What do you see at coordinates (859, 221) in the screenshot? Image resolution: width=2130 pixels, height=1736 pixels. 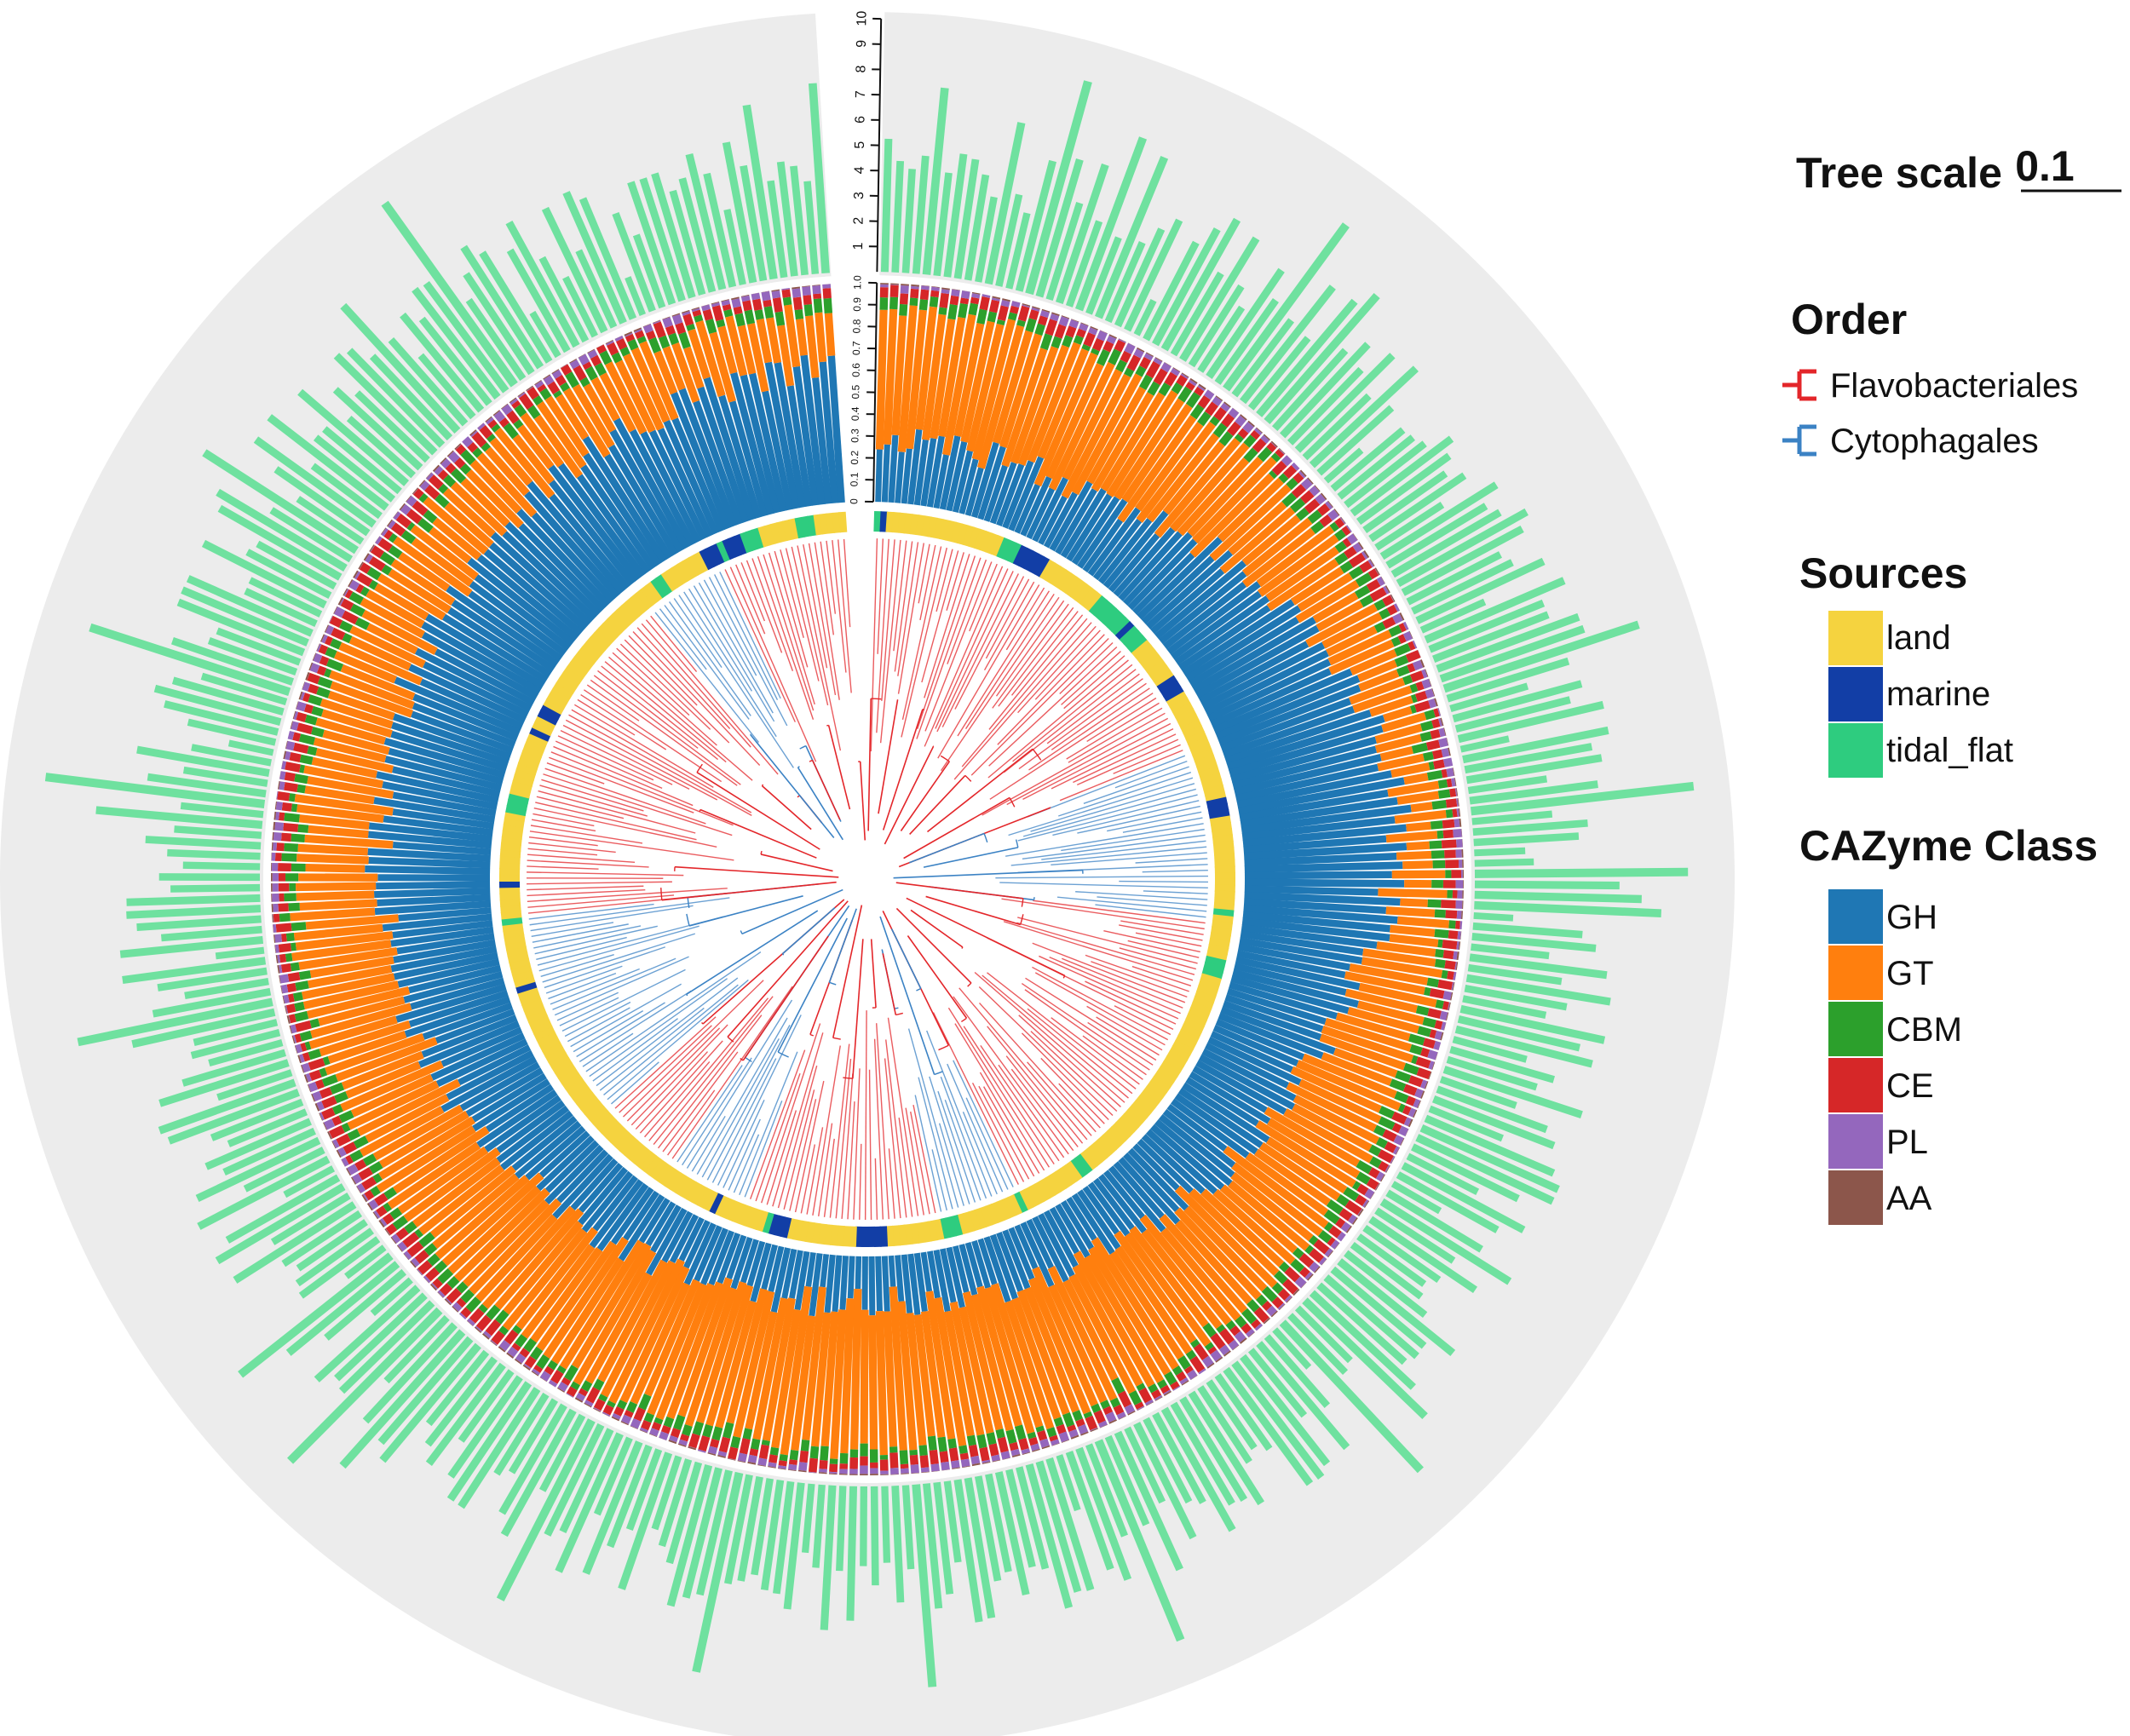 I see `count-tick-label: 2` at bounding box center [859, 221].